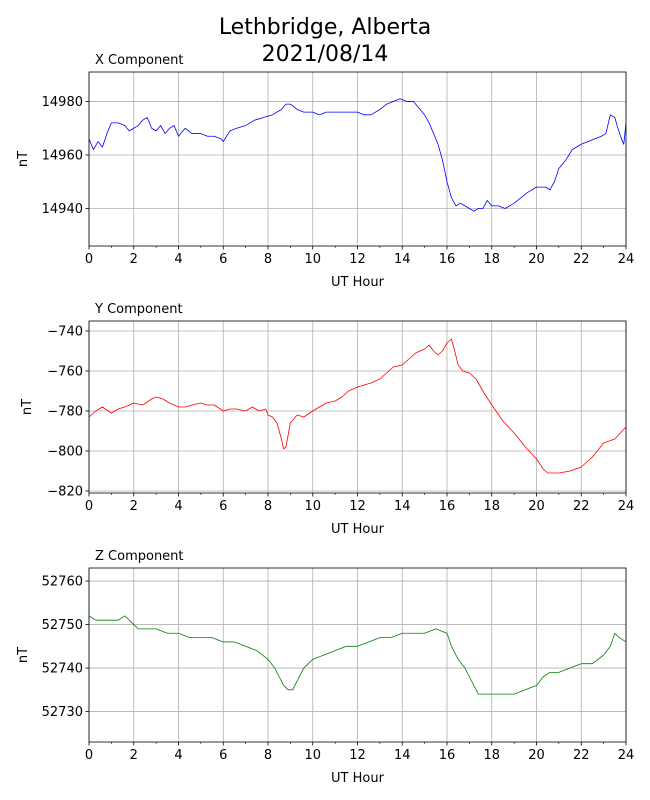  Describe the element at coordinates (134, 259) in the screenshot. I see `x-xtick-label: 2` at that location.